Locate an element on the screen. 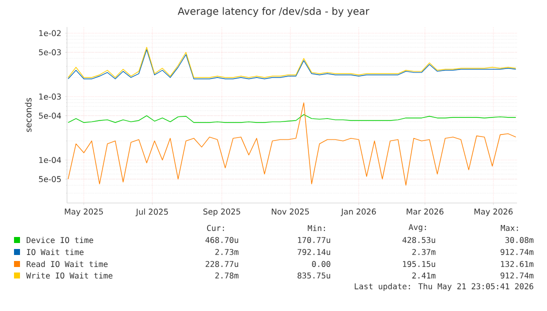 The height and width of the screenshot is (311, 547). x-tick-label: Sep 2025 is located at coordinates (221, 212).